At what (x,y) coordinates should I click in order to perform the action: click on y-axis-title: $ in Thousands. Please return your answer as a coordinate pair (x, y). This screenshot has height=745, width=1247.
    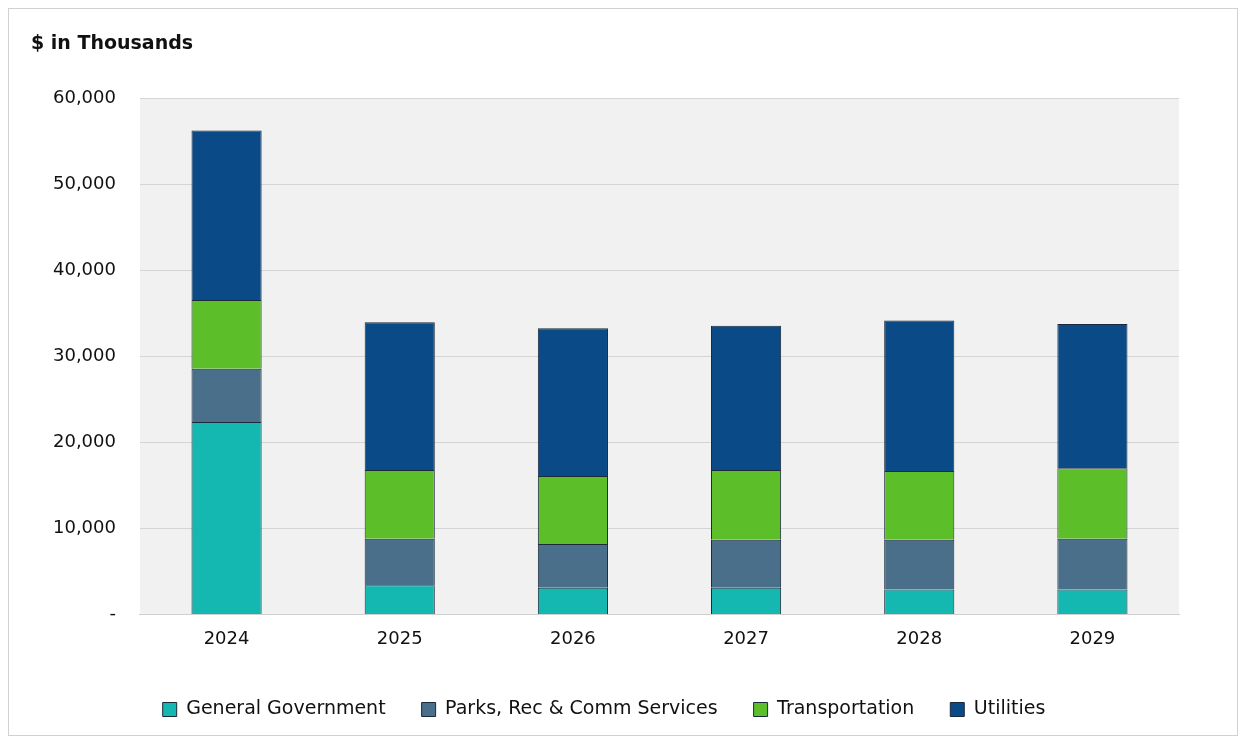
    Looking at the image, I should click on (112, 42).